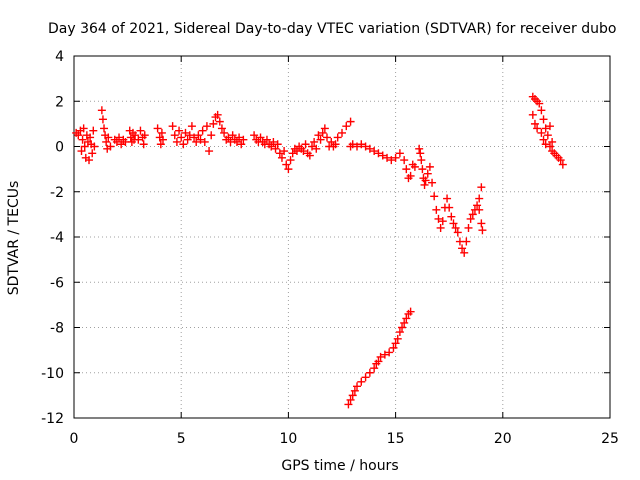 The height and width of the screenshot is (480, 640). I want to click on y-tick-label: -8, so click(57, 329).